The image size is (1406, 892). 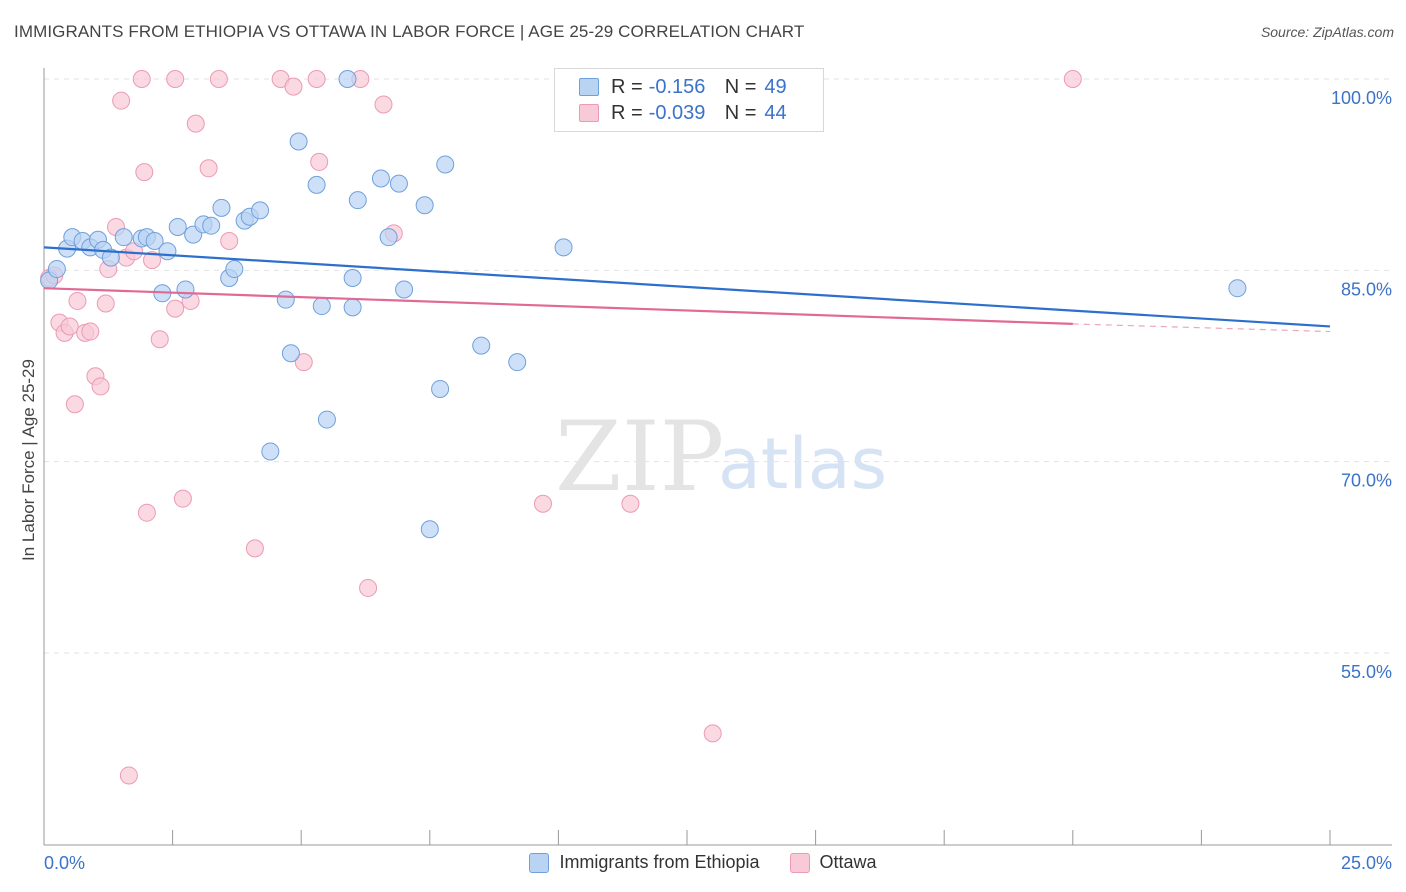 What do you see at coordinates (848, 862) in the screenshot?
I see `legend-label: Ottawa` at bounding box center [848, 862].